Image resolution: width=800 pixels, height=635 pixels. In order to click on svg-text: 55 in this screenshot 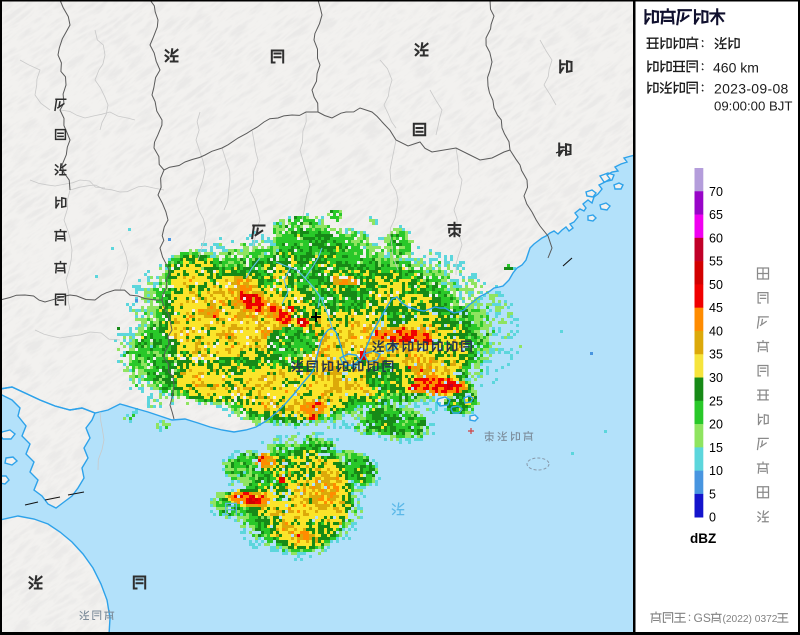, I will do `click(716, 262)`.